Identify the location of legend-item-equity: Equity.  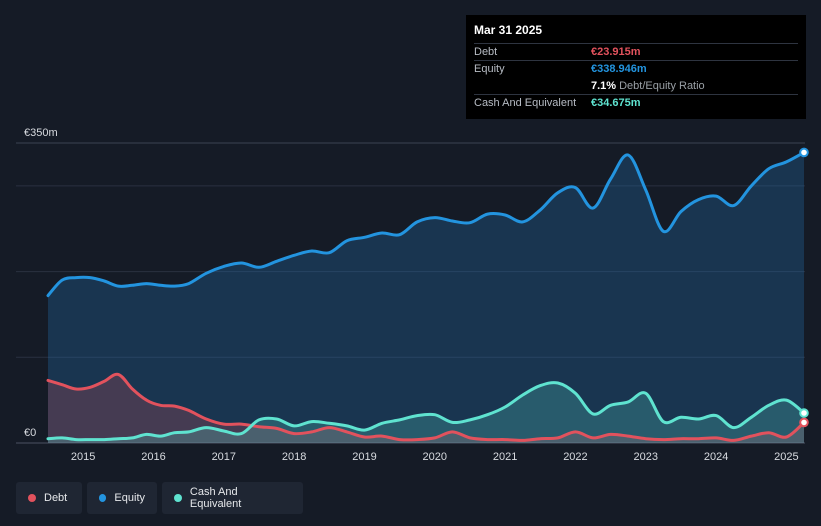
(122, 498).